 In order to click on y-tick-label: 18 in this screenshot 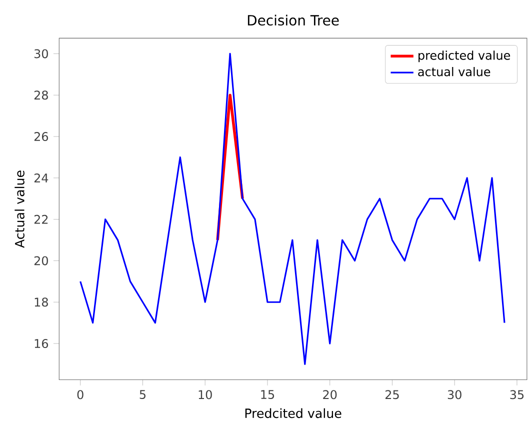, I will do `click(41, 302)`.